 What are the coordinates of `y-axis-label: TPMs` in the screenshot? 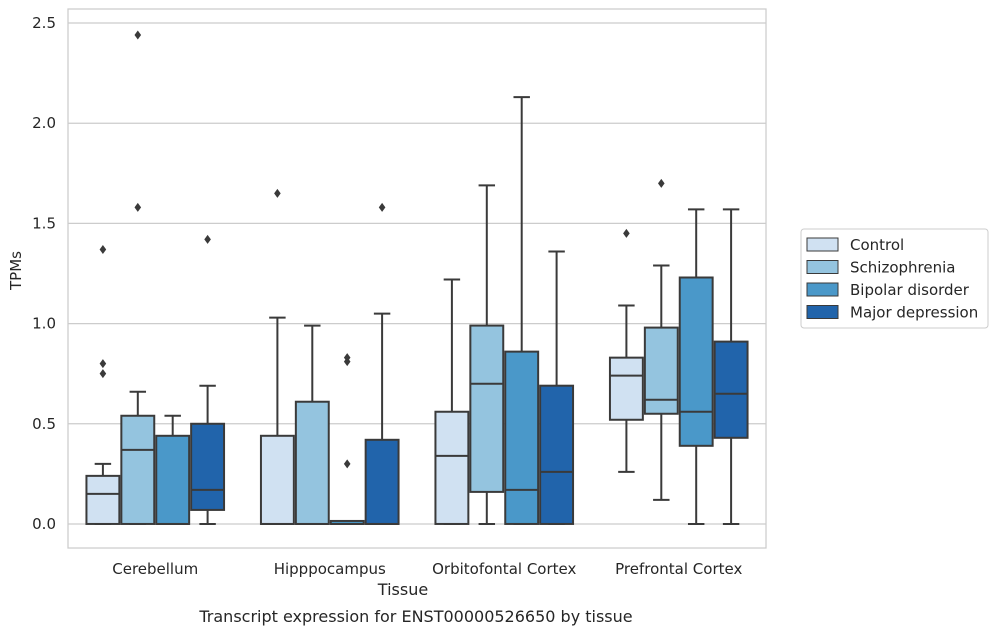 It's located at (16, 271).